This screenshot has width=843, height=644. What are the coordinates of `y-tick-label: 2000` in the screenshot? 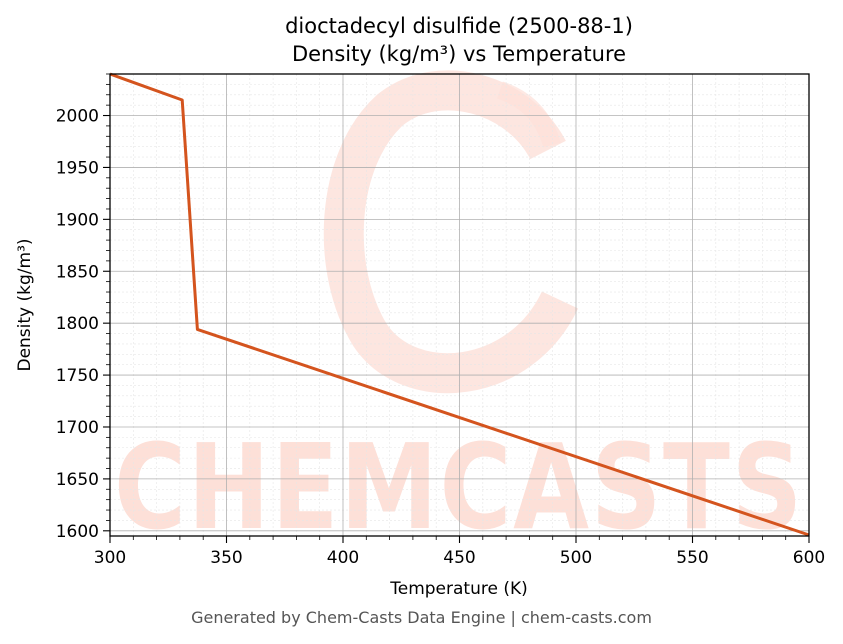 It's located at (77, 117).